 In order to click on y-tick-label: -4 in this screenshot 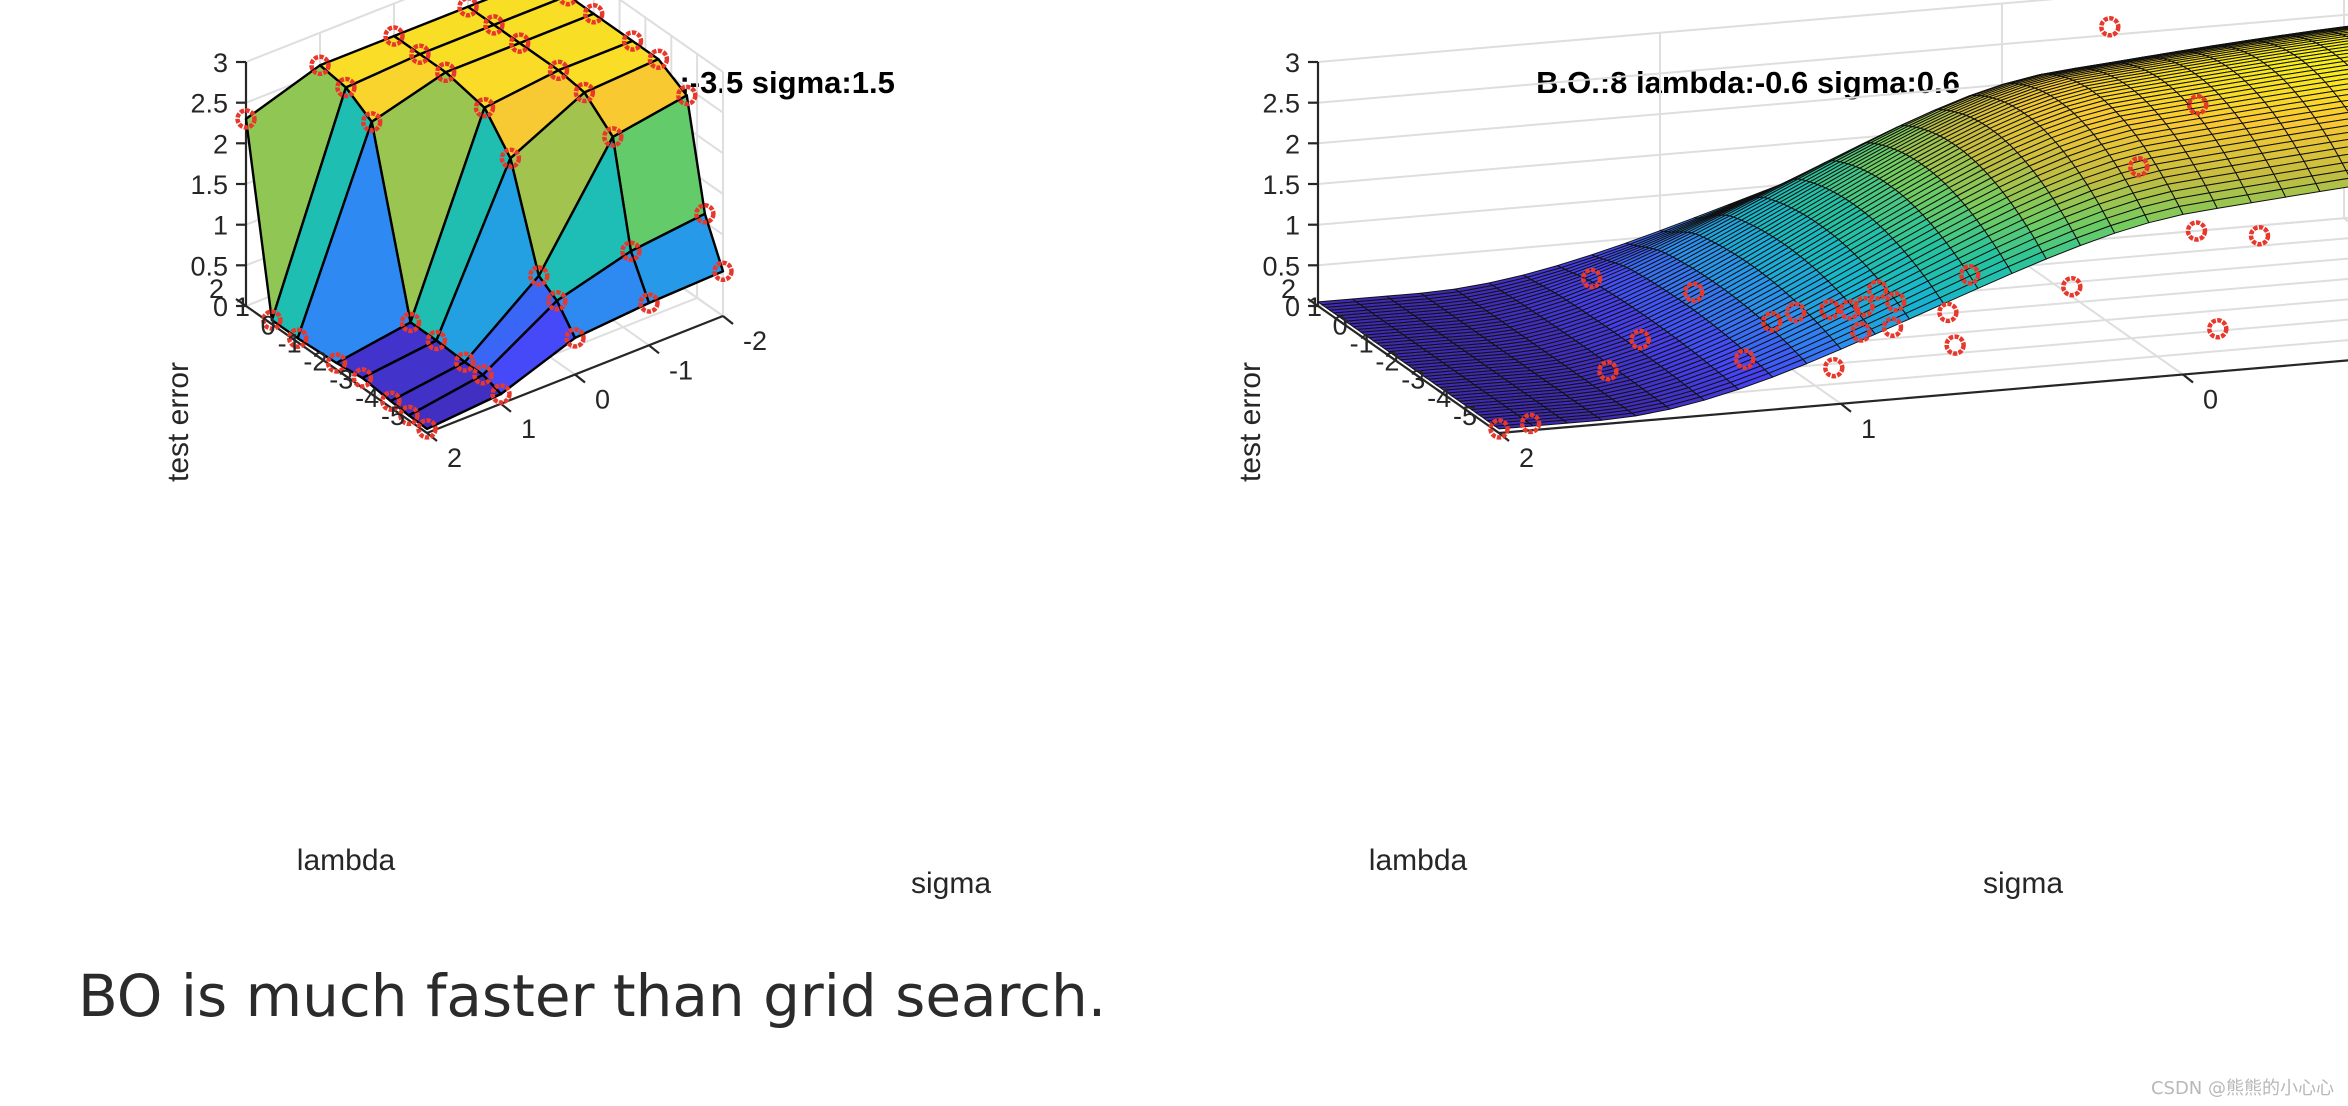, I will do `click(367, 398)`.